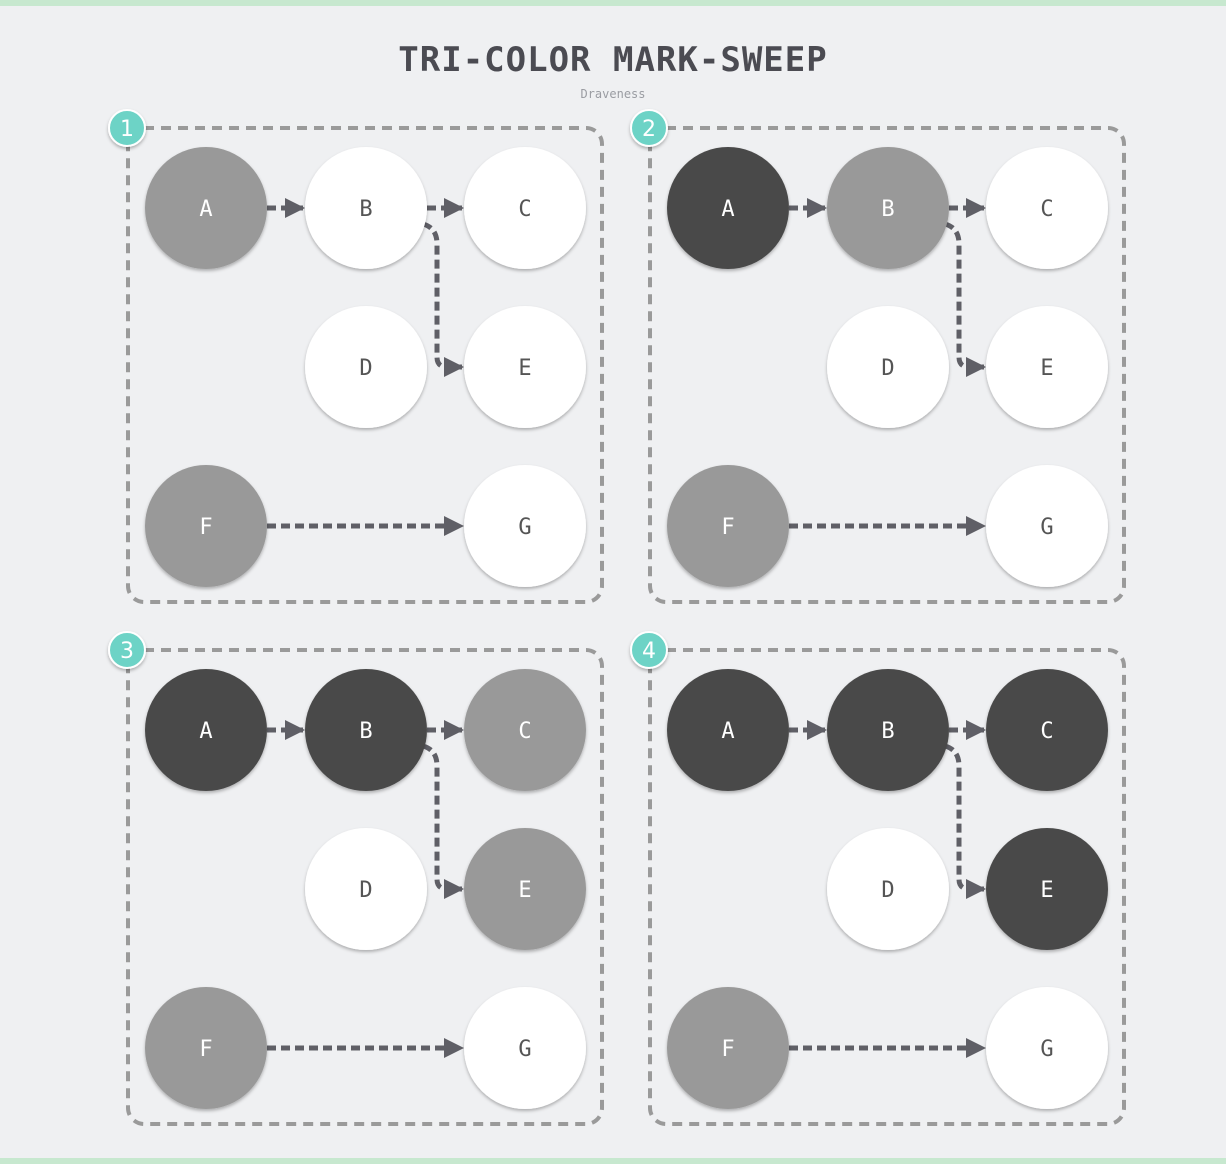 This screenshot has height=1164, width=1226. What do you see at coordinates (127, 128) in the screenshot?
I see `step-badge: 1` at bounding box center [127, 128].